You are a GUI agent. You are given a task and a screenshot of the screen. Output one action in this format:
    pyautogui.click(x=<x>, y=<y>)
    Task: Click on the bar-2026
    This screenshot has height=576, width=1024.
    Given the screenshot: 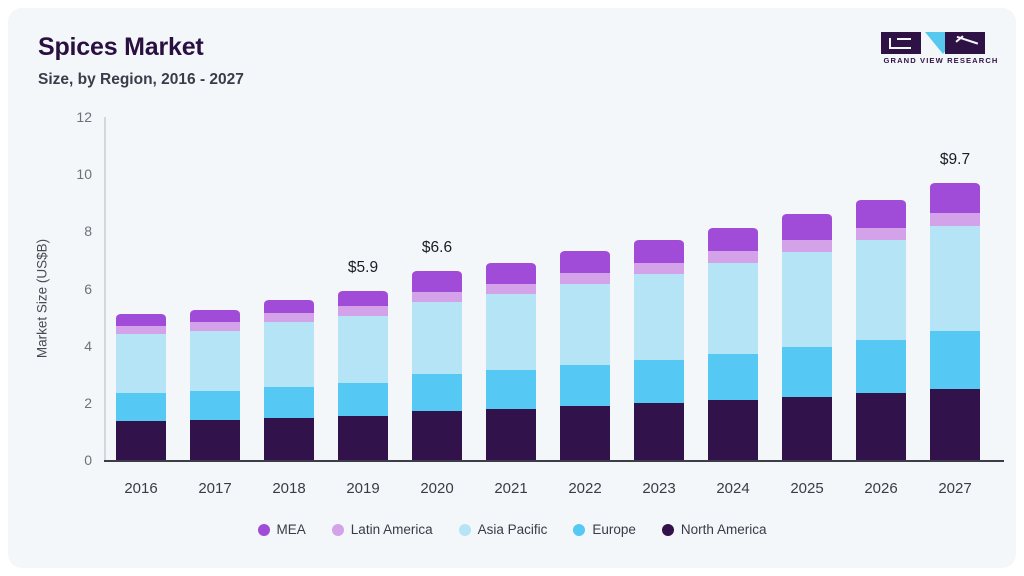 What is the action you would take?
    pyautogui.click(x=881, y=329)
    